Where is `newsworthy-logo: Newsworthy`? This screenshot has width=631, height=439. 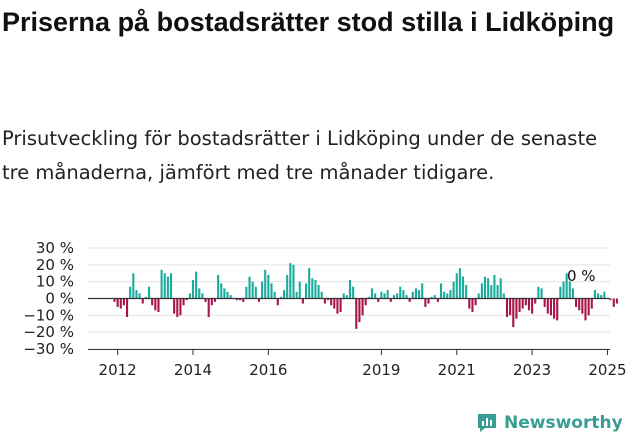 newsworthy-logo: Newsworthy is located at coordinates (549, 423).